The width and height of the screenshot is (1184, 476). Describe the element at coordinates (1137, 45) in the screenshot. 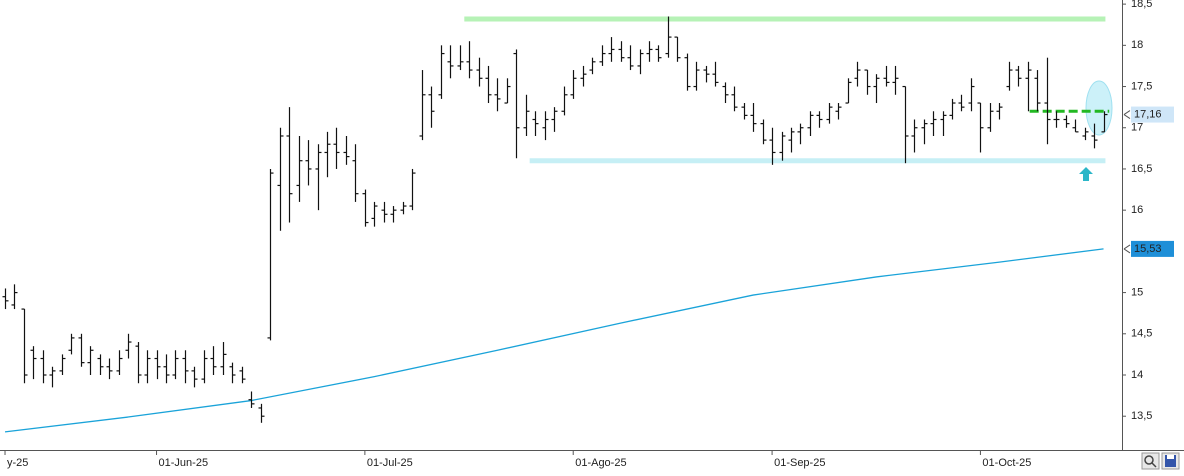

I see `y-tick-label: 18` at that location.